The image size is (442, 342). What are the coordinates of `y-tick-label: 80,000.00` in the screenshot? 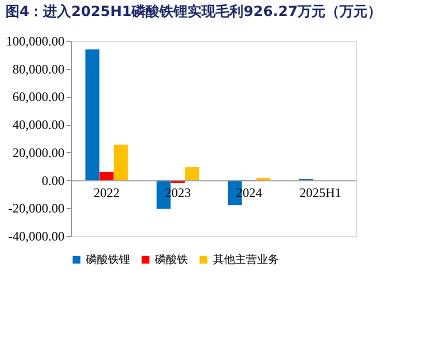 It's located at (38, 68).